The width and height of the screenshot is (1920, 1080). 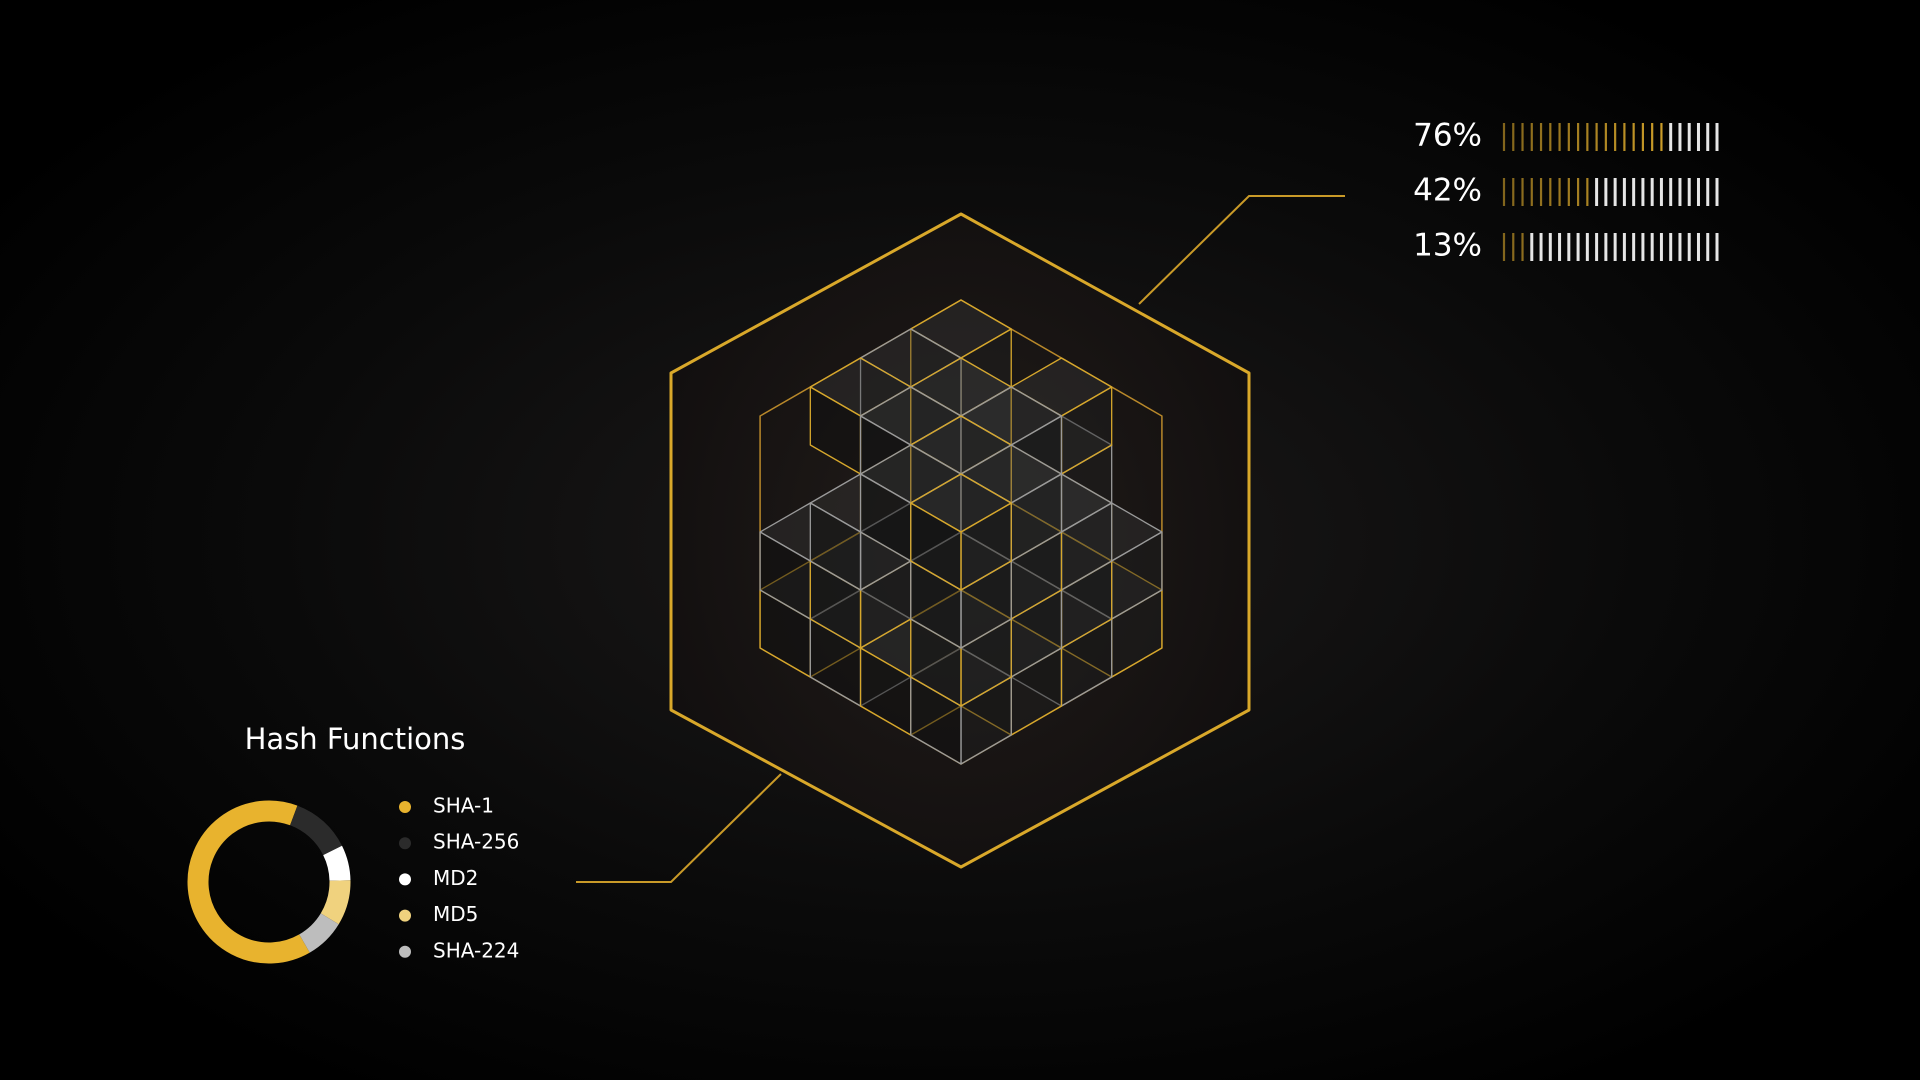 What do you see at coordinates (355, 739) in the screenshot?
I see `chart-title: Hash Functions` at bounding box center [355, 739].